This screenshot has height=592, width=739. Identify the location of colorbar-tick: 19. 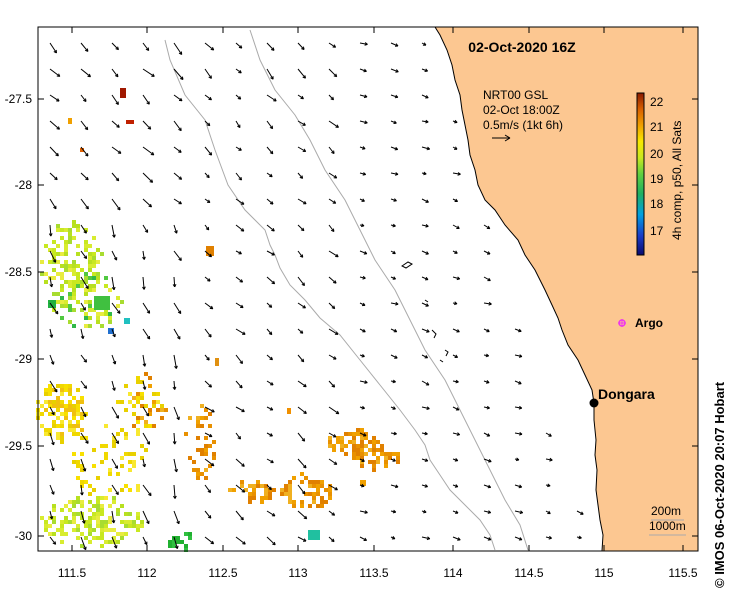
(657, 179).